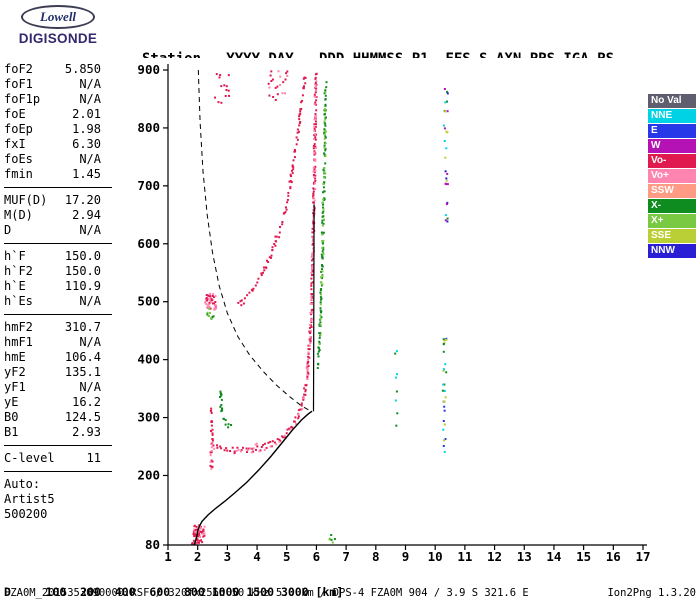  I want to click on status-version: Ion2Png 1.3.20, so click(651, 593).